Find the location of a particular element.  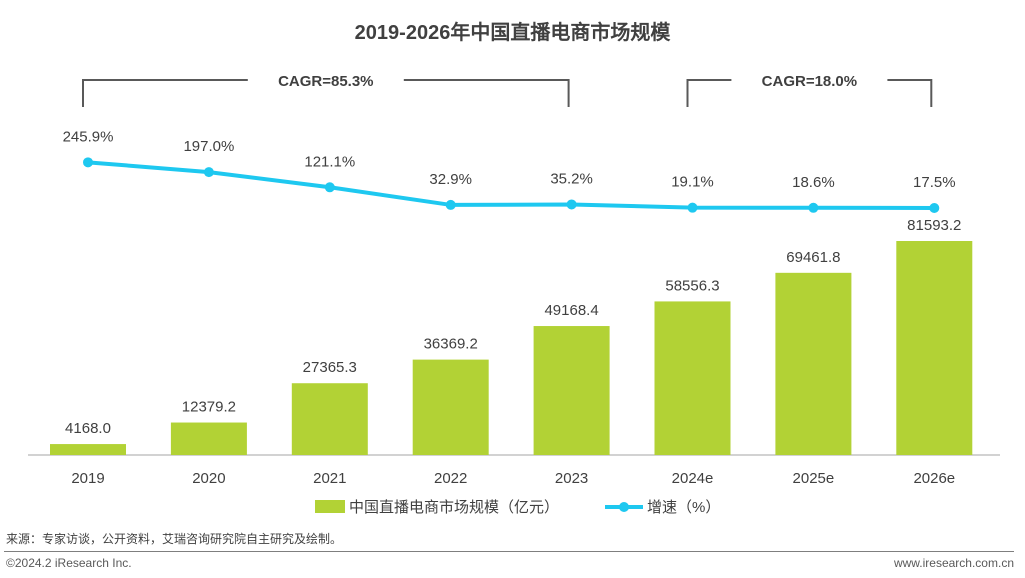

growth-line is located at coordinates (511, 185).